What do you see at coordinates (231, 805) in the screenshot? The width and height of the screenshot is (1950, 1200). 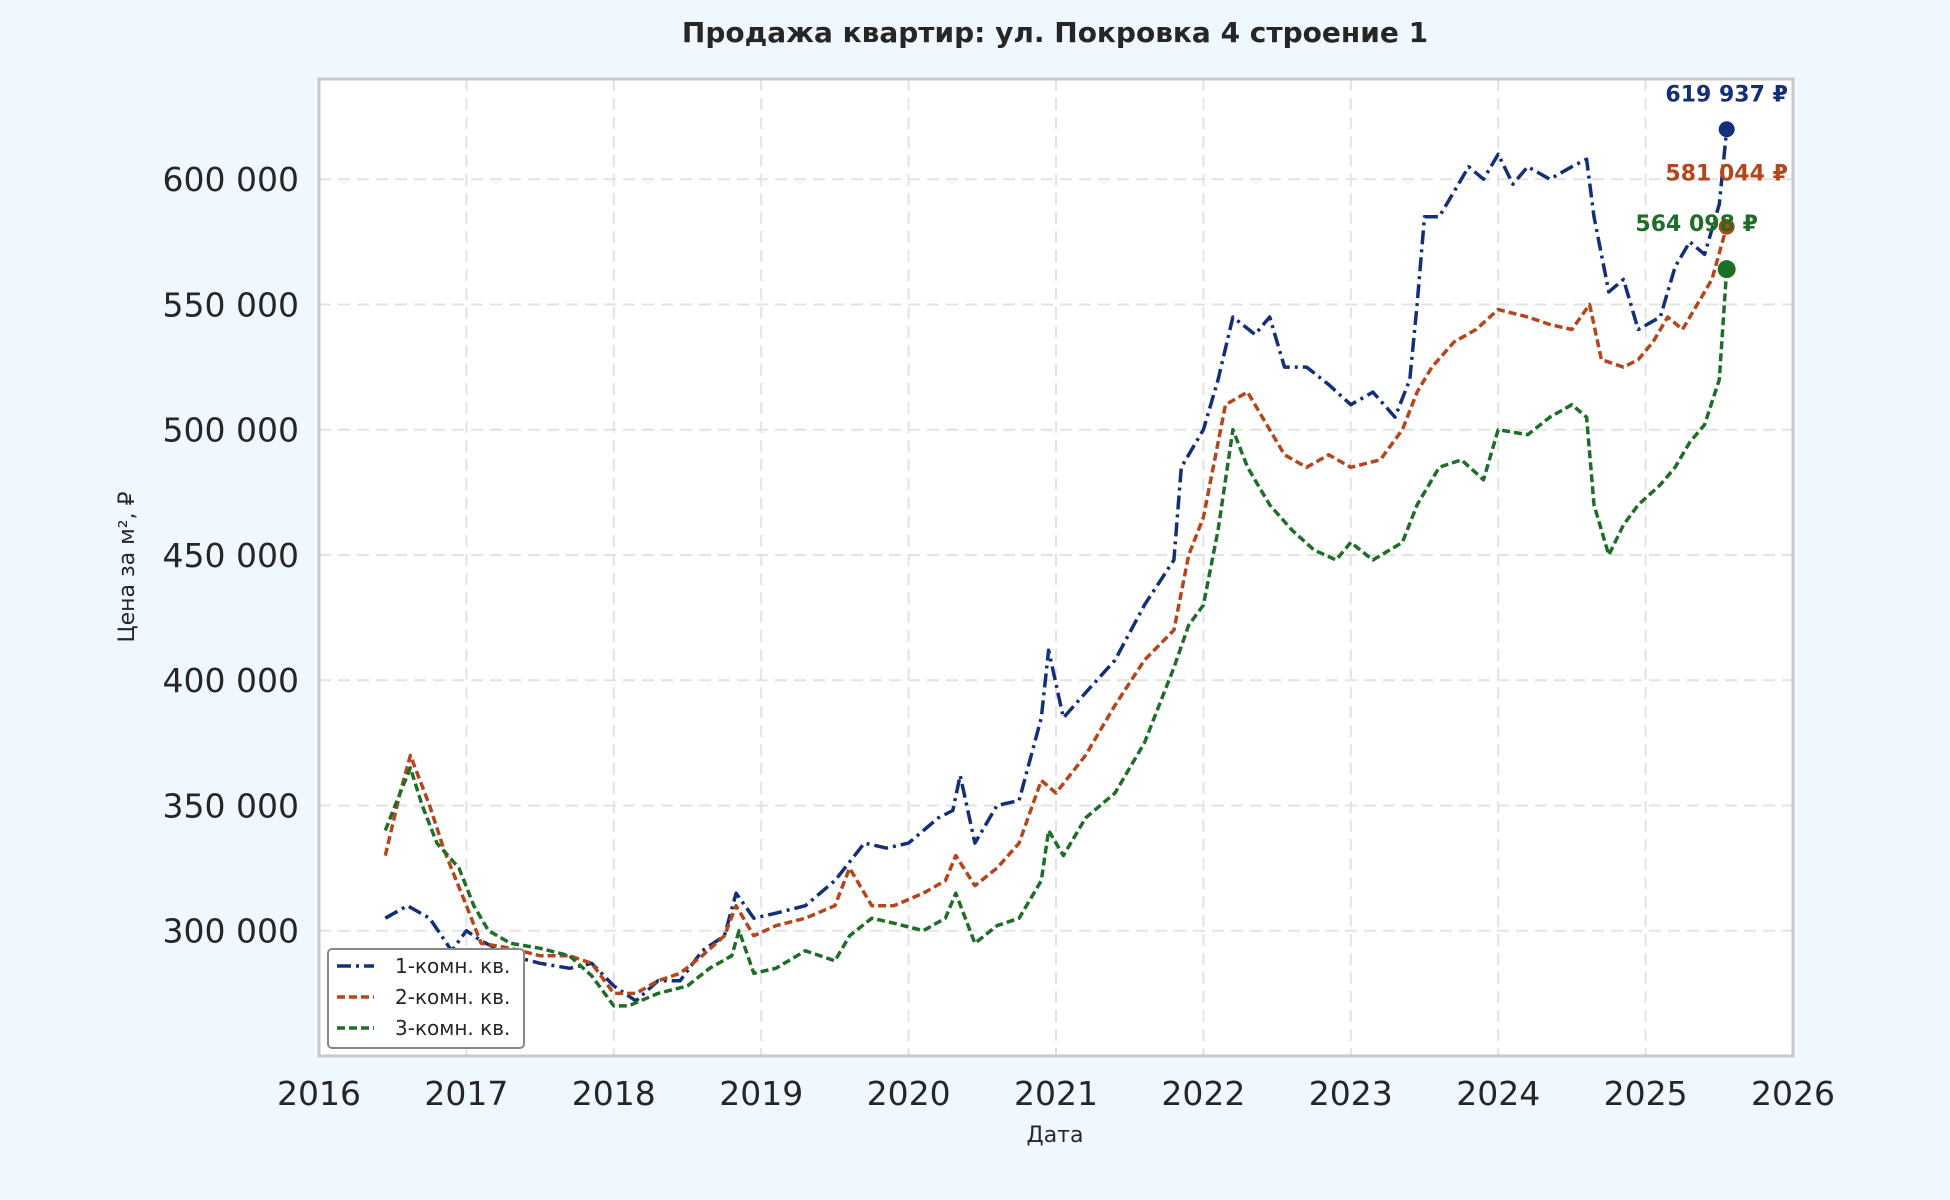 I see `y-tick-label: 350 000` at bounding box center [231, 805].